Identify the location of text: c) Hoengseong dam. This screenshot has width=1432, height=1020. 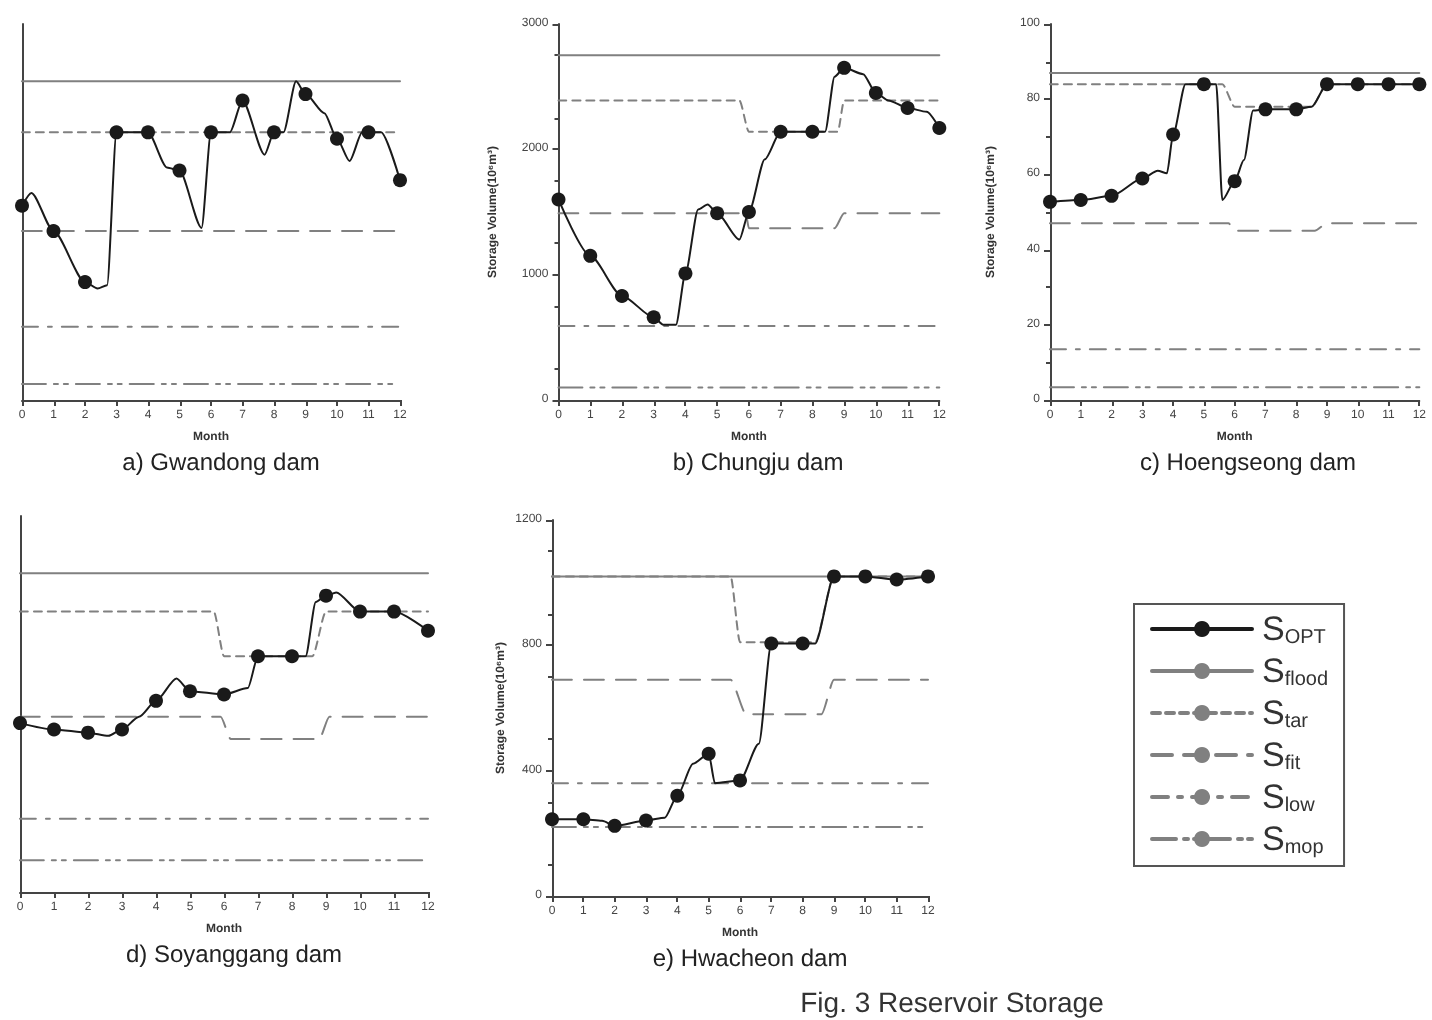
(1248, 462).